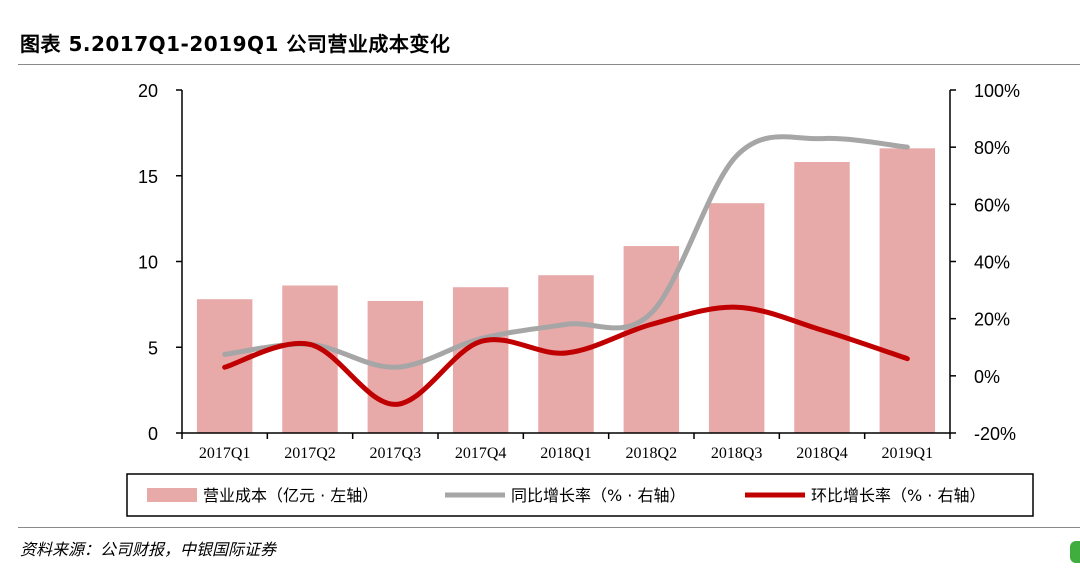  What do you see at coordinates (822, 297) in the screenshot?
I see `bar-2018Q4` at bounding box center [822, 297].